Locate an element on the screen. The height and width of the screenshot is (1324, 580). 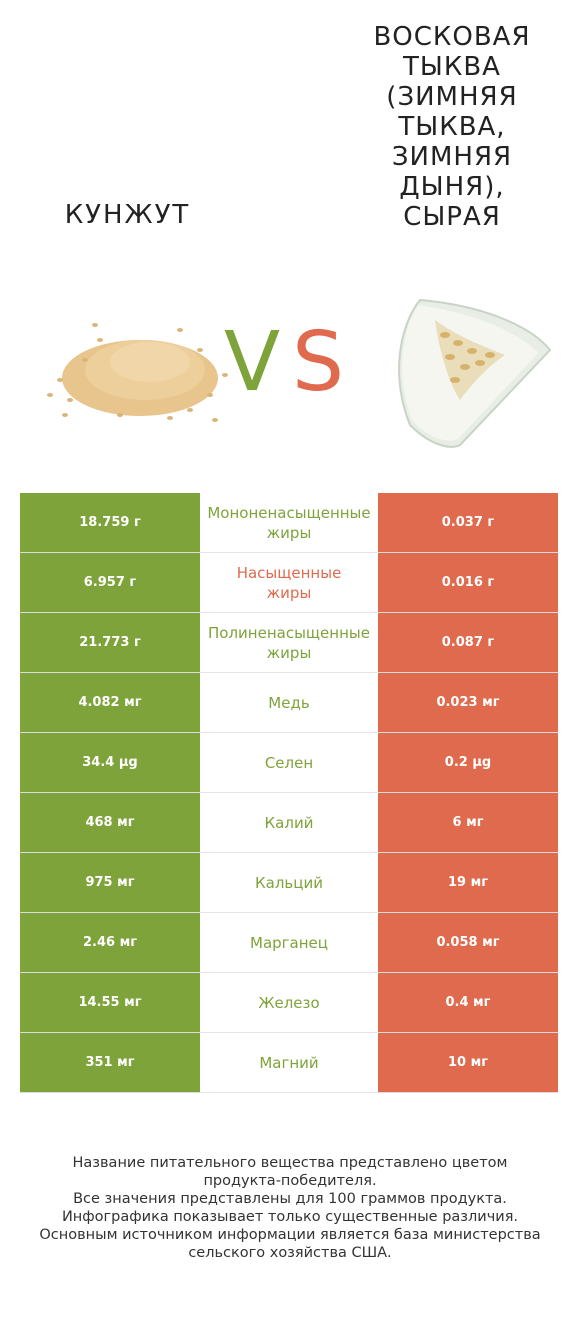
right-value: 0.058 мг is located at coordinates (468, 943).